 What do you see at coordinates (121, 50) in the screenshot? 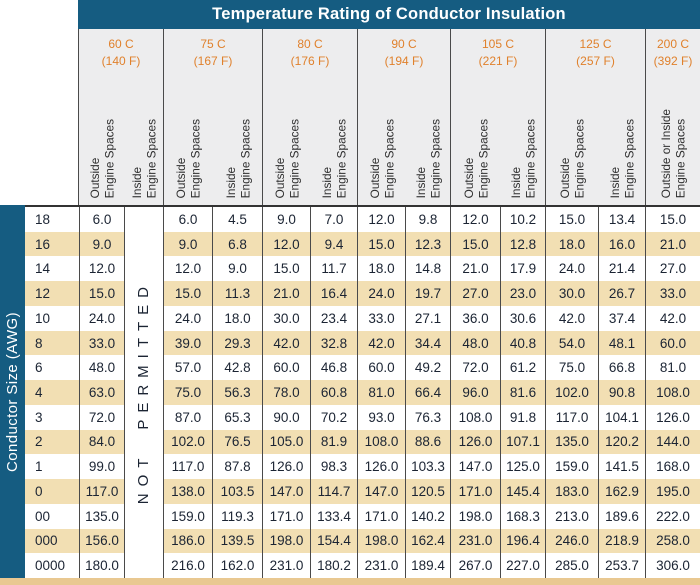
I see `temp-rating-header: 60 C (140 F)` at bounding box center [121, 50].